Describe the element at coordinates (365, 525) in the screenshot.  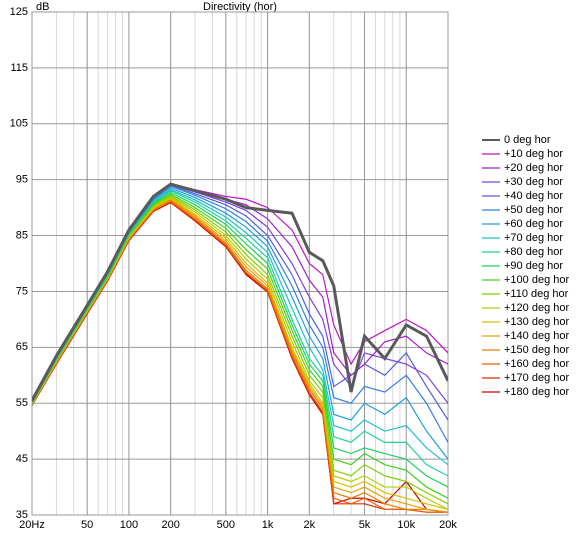
I see `x-tick-label: 5k` at that location.